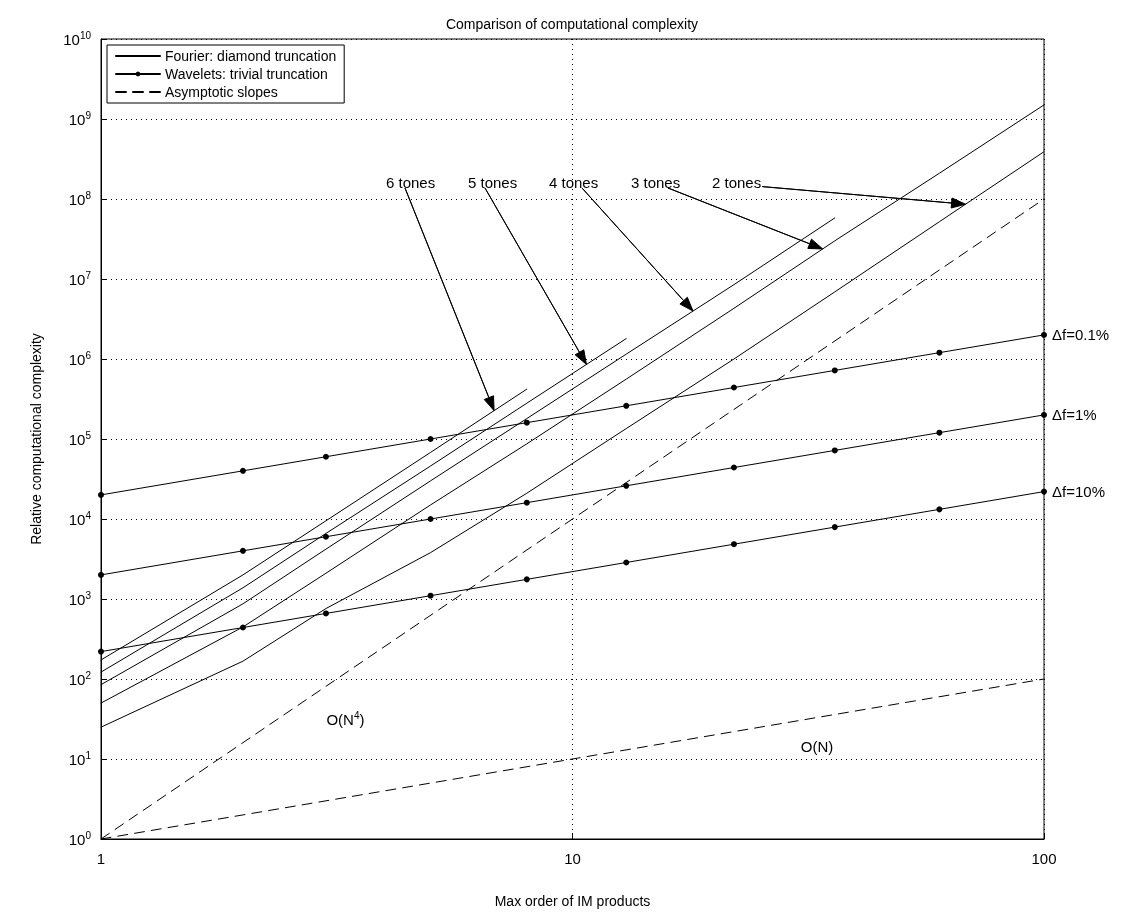 This screenshot has height=924, width=1144. Describe the element at coordinates (1074, 414) in the screenshot. I see `annotation: Δf=1%` at that location.